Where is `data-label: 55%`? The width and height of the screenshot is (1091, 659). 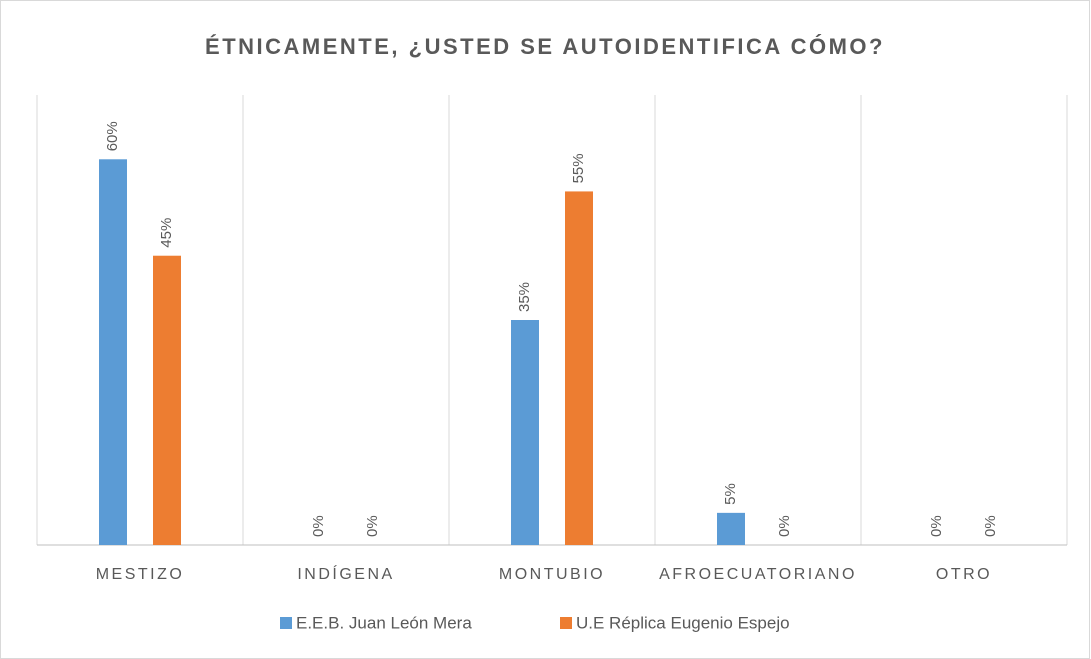 data-label: 55% is located at coordinates (578, 168).